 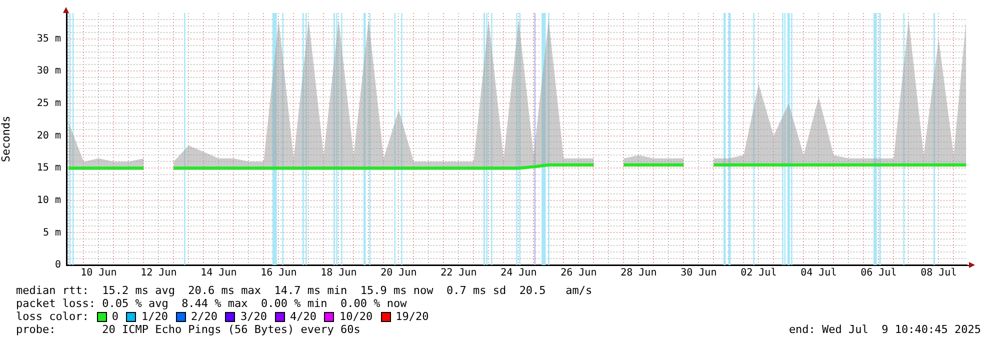 What do you see at coordinates (884, 329) in the screenshot?
I see `text: end: Wed Jul 9 10:40:45 2025` at bounding box center [884, 329].